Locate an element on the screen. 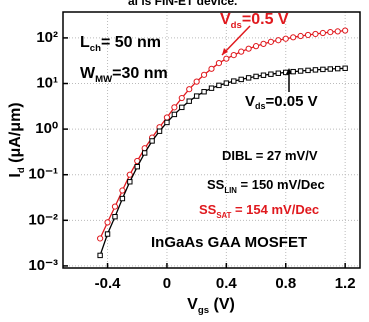 This screenshot has width=369, height=322. annotation: InGaAs GAA MOSFET is located at coordinates (229, 242).